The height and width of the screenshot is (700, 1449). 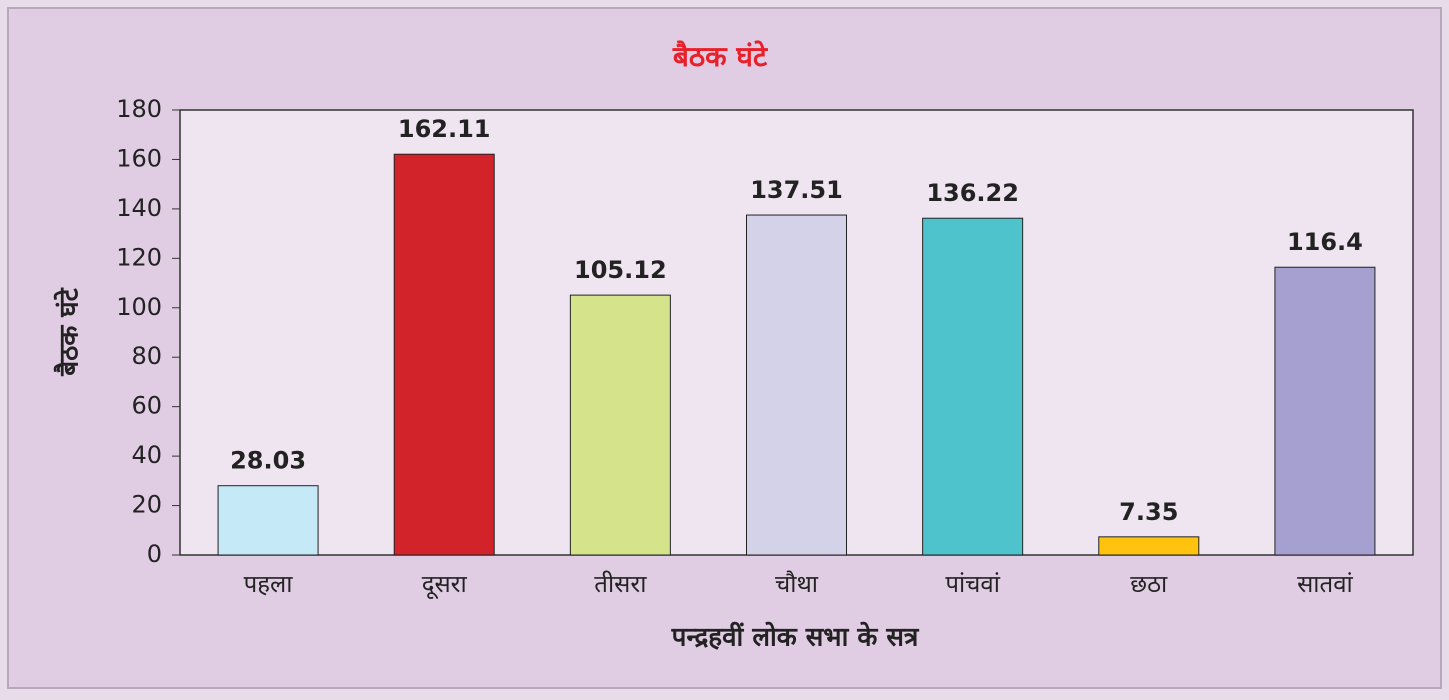 What do you see at coordinates (797, 584) in the screenshot?
I see `x-tick-label: चौथा` at bounding box center [797, 584].